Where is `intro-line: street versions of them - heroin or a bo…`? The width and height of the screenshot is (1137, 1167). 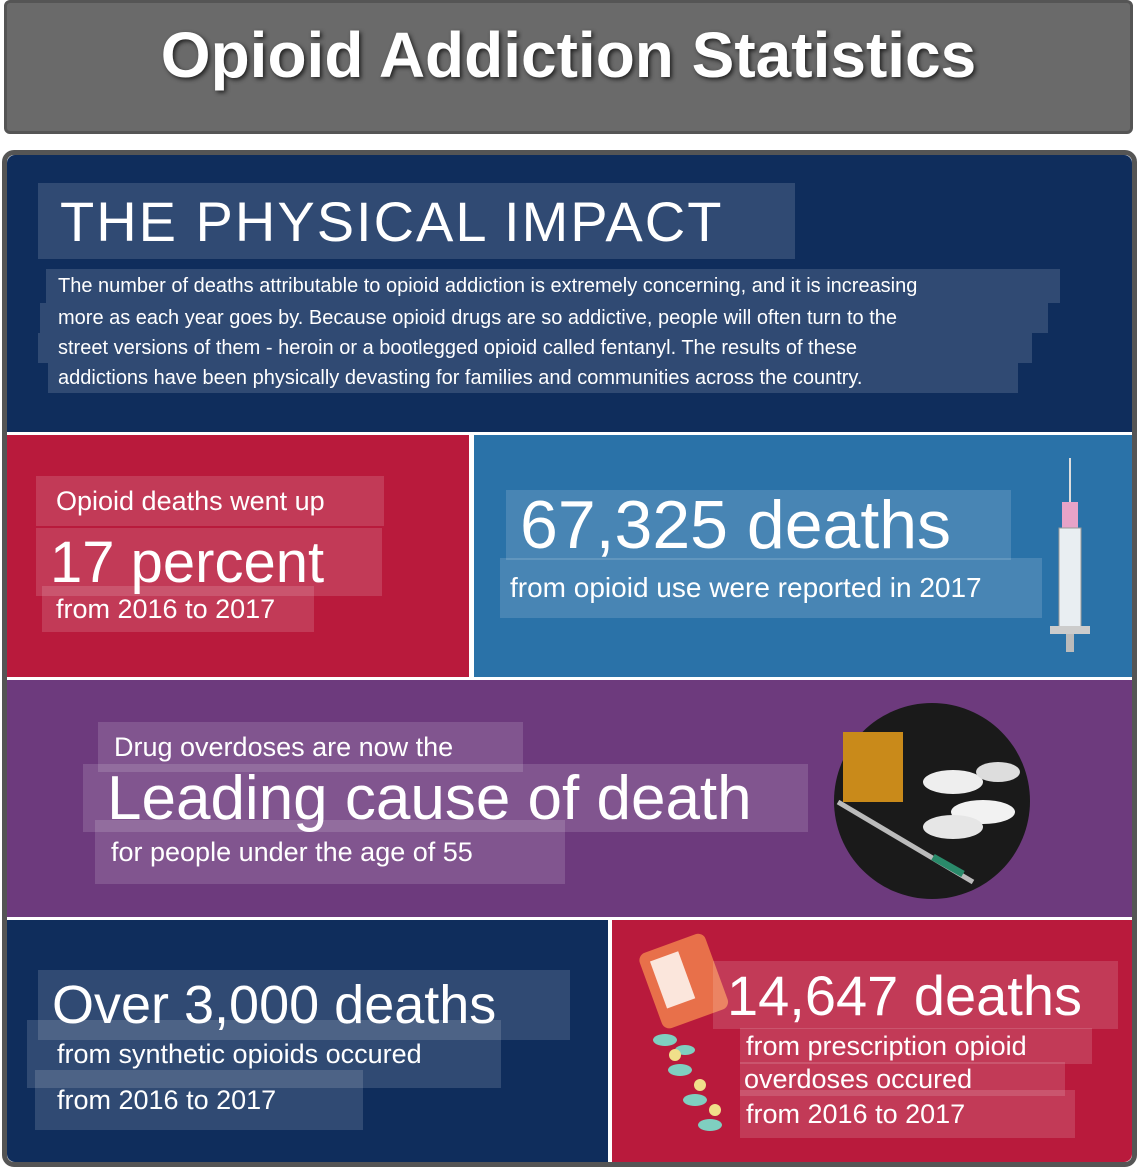
intro-line: street versions of them - heroin or a bo… is located at coordinates (535, 348).